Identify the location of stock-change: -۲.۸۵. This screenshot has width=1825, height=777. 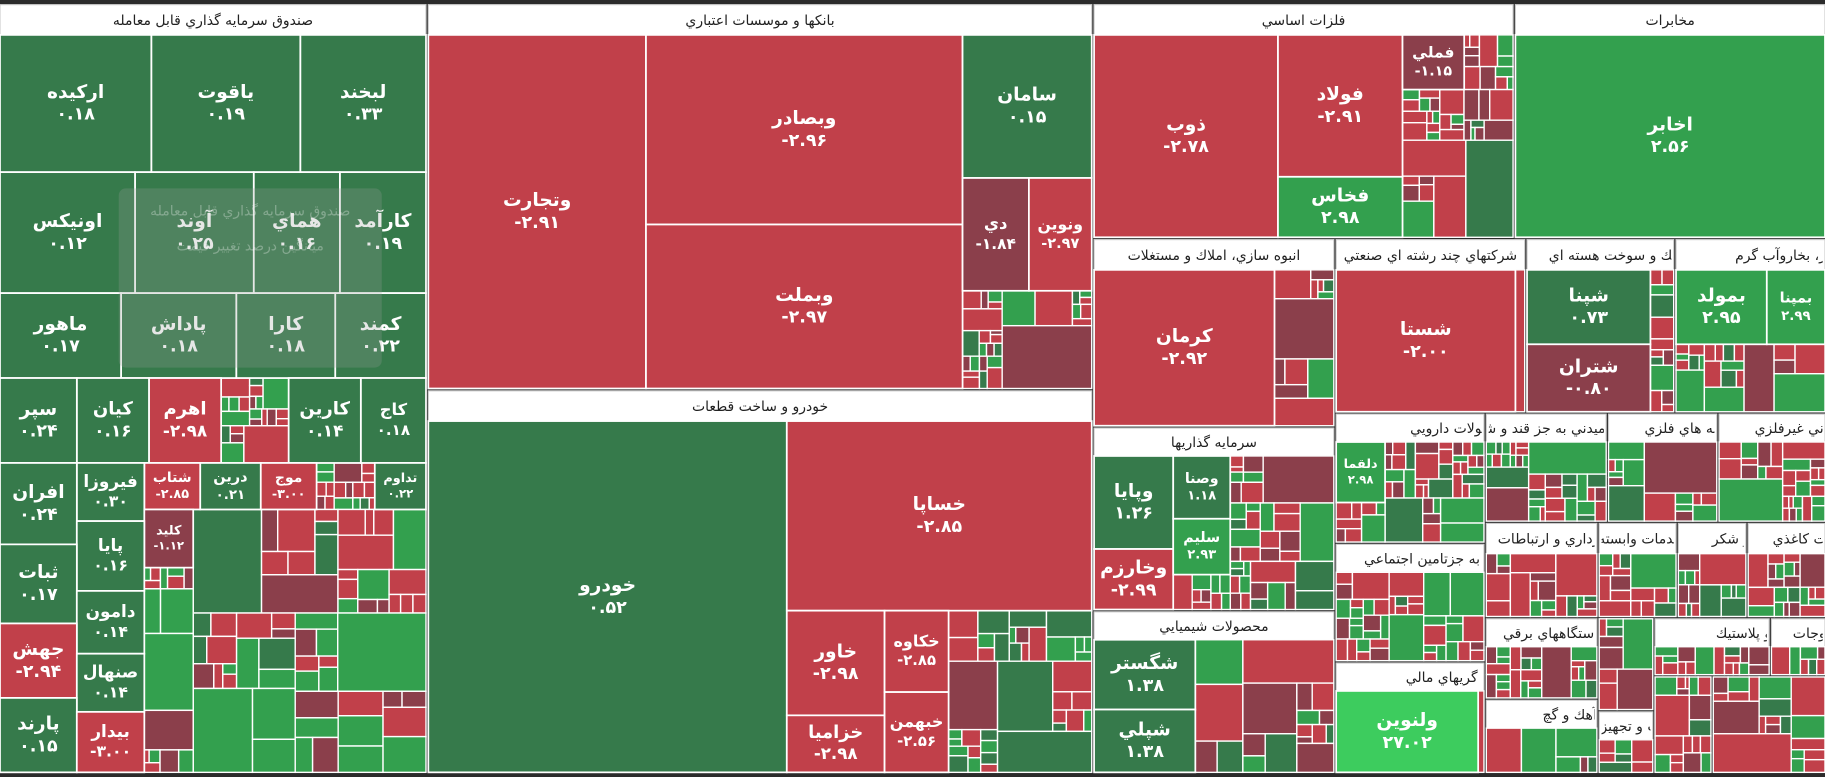
(916, 660).